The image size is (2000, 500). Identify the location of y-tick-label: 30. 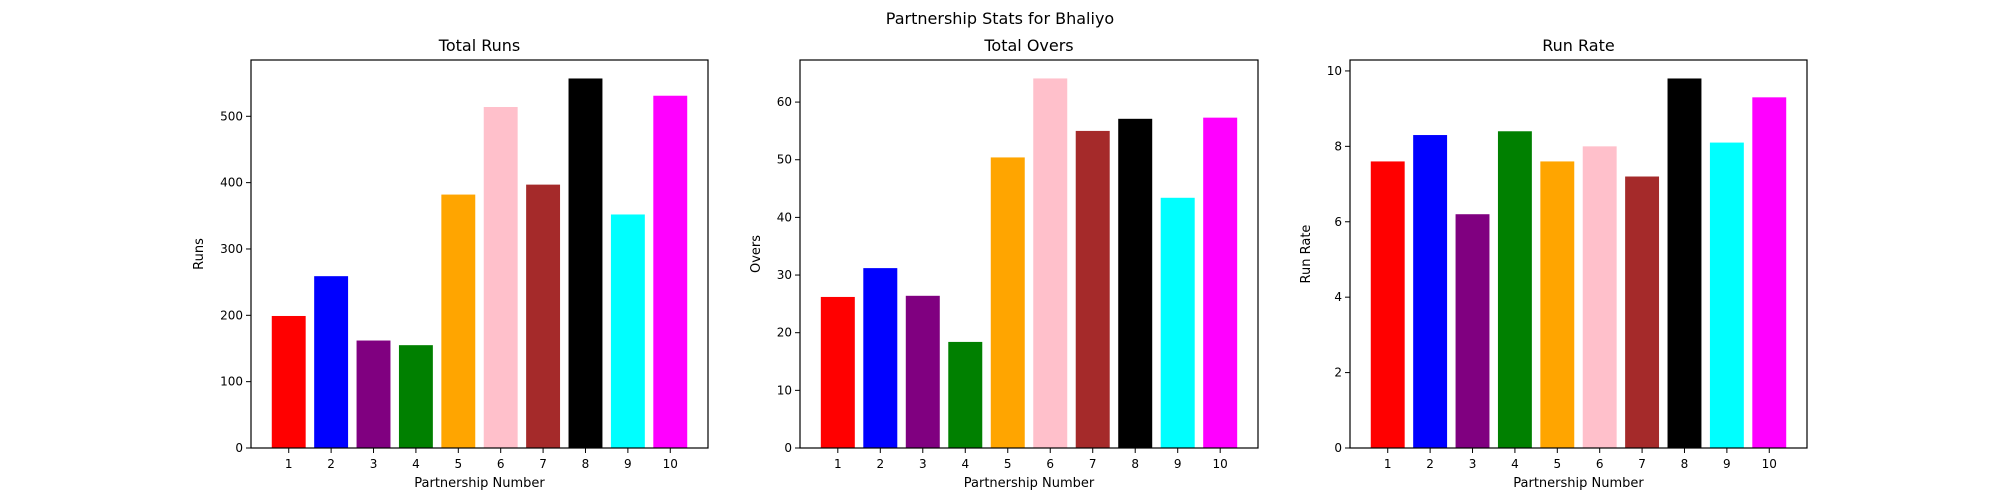
(784, 275).